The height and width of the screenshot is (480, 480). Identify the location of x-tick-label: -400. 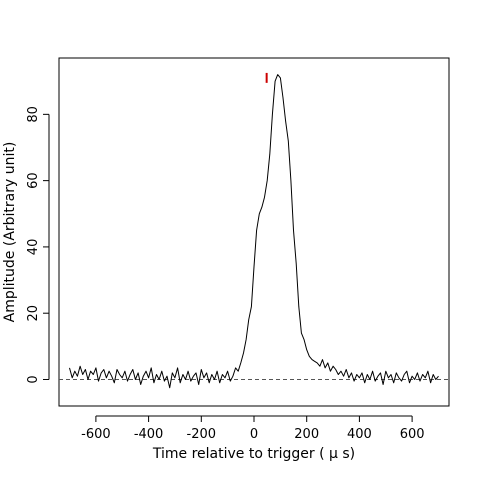
(149, 434).